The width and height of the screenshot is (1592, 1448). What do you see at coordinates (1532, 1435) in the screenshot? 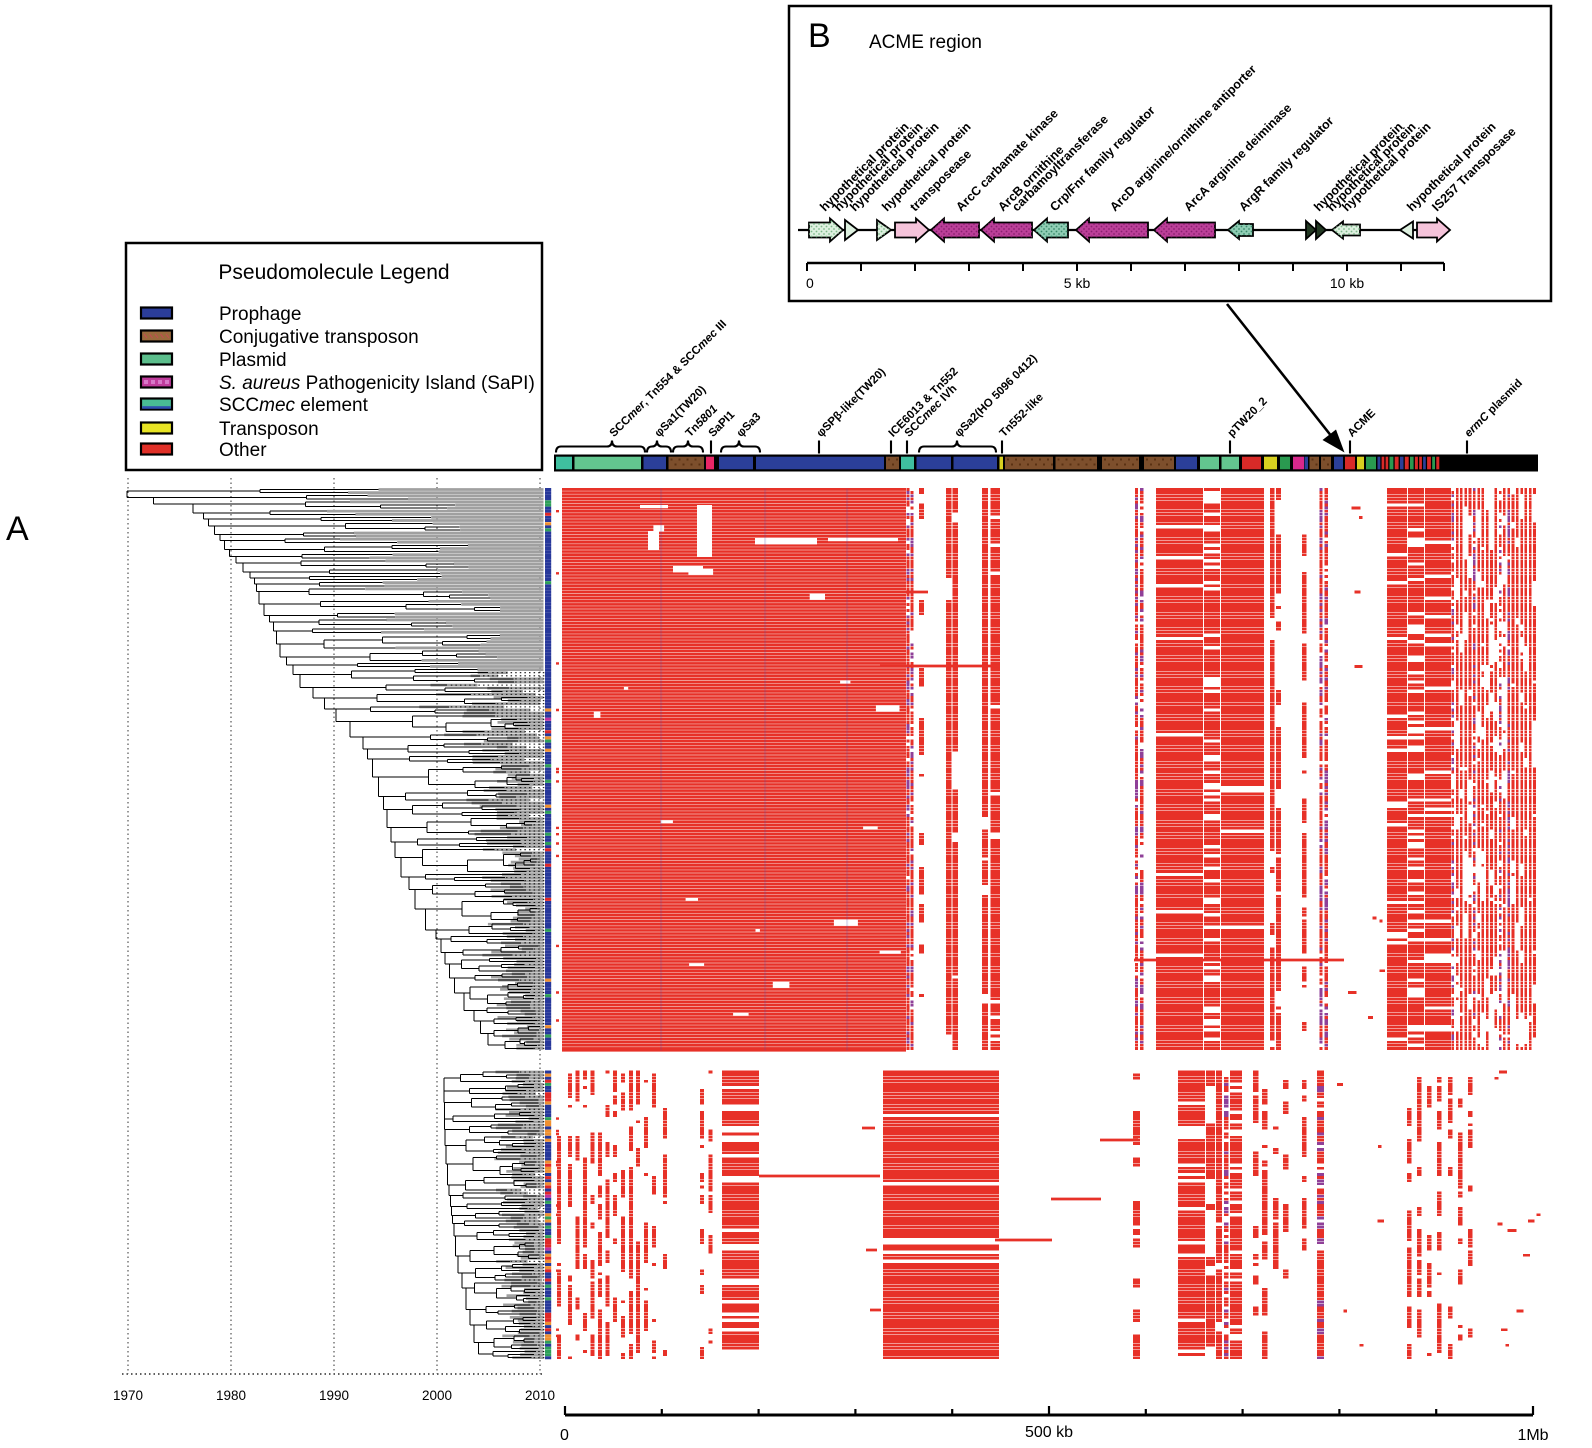
I see `svg-text: 1Mb` at bounding box center [1532, 1435].